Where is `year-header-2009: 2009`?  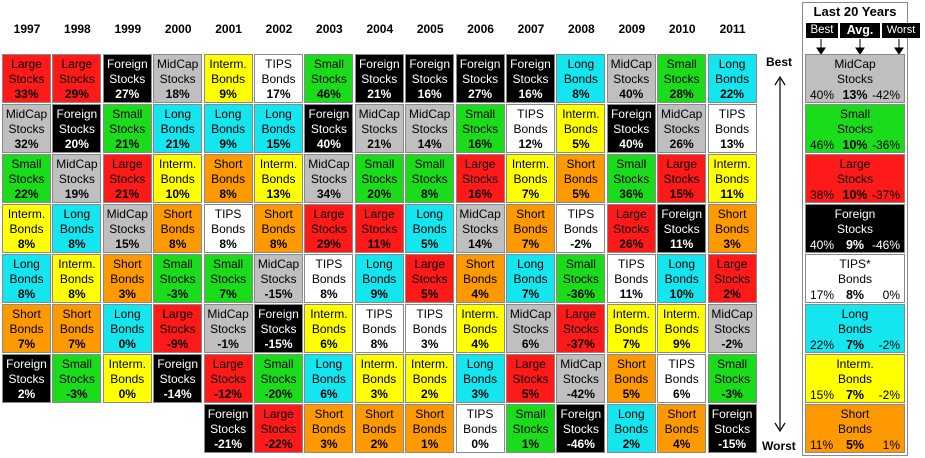
year-header-2009: 2009 is located at coordinates (632, 29).